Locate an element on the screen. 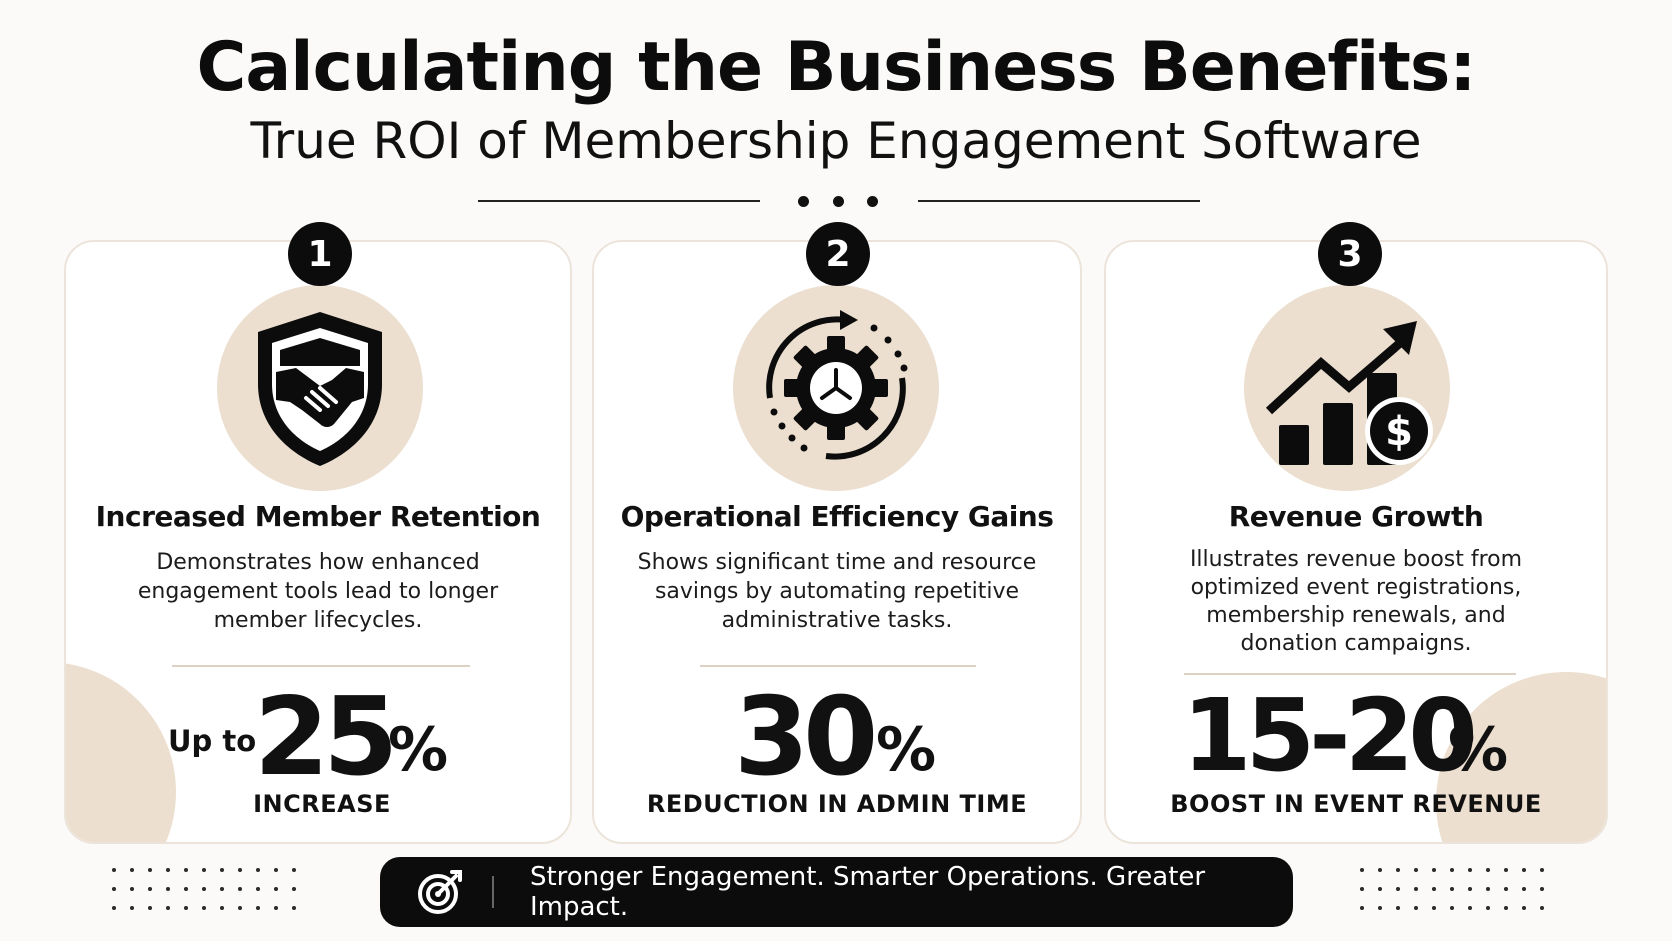  description-line: administrative tasks. is located at coordinates (837, 620).